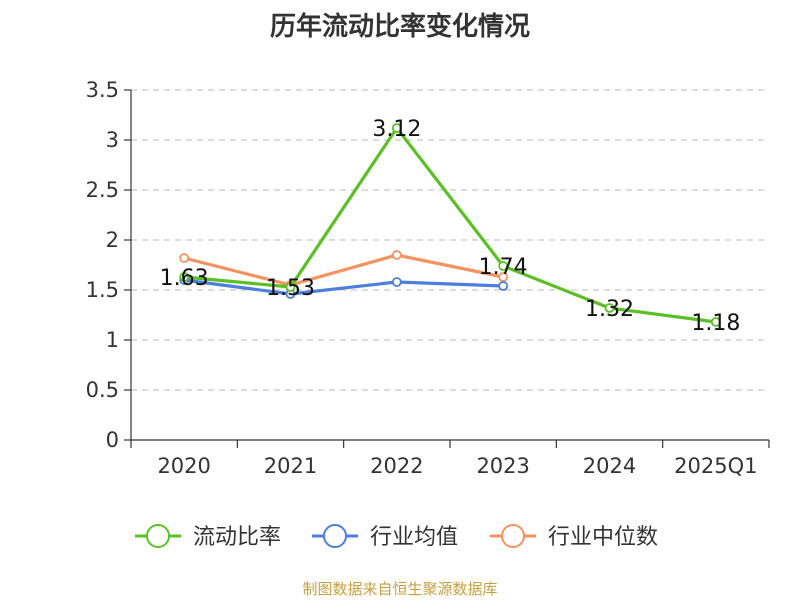 The width and height of the screenshot is (800, 600). I want to click on legend-item-0: 流动比率, so click(208, 537).